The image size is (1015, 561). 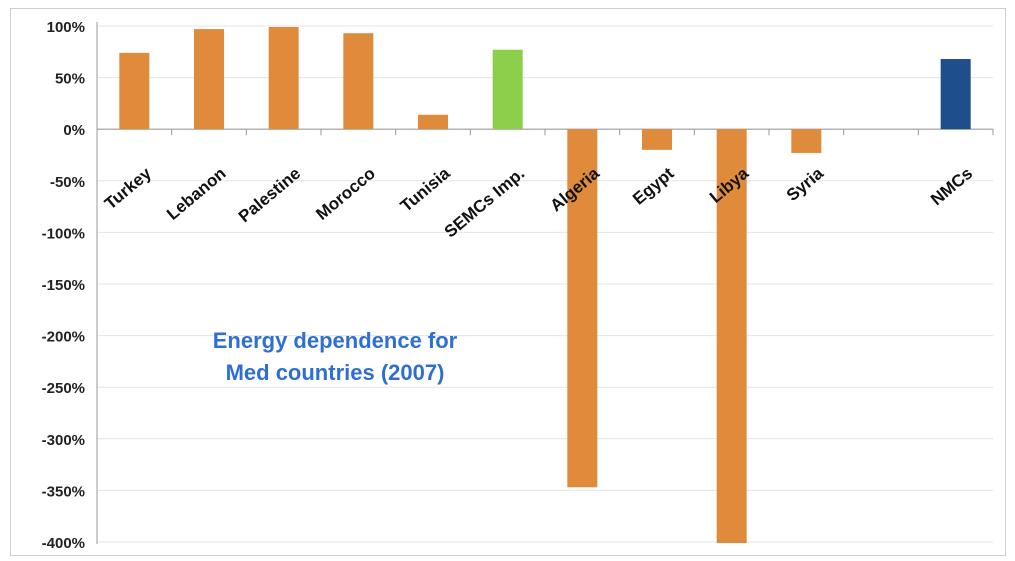 What do you see at coordinates (425, 189) in the screenshot?
I see `x-category-label: Tunisia` at bounding box center [425, 189].